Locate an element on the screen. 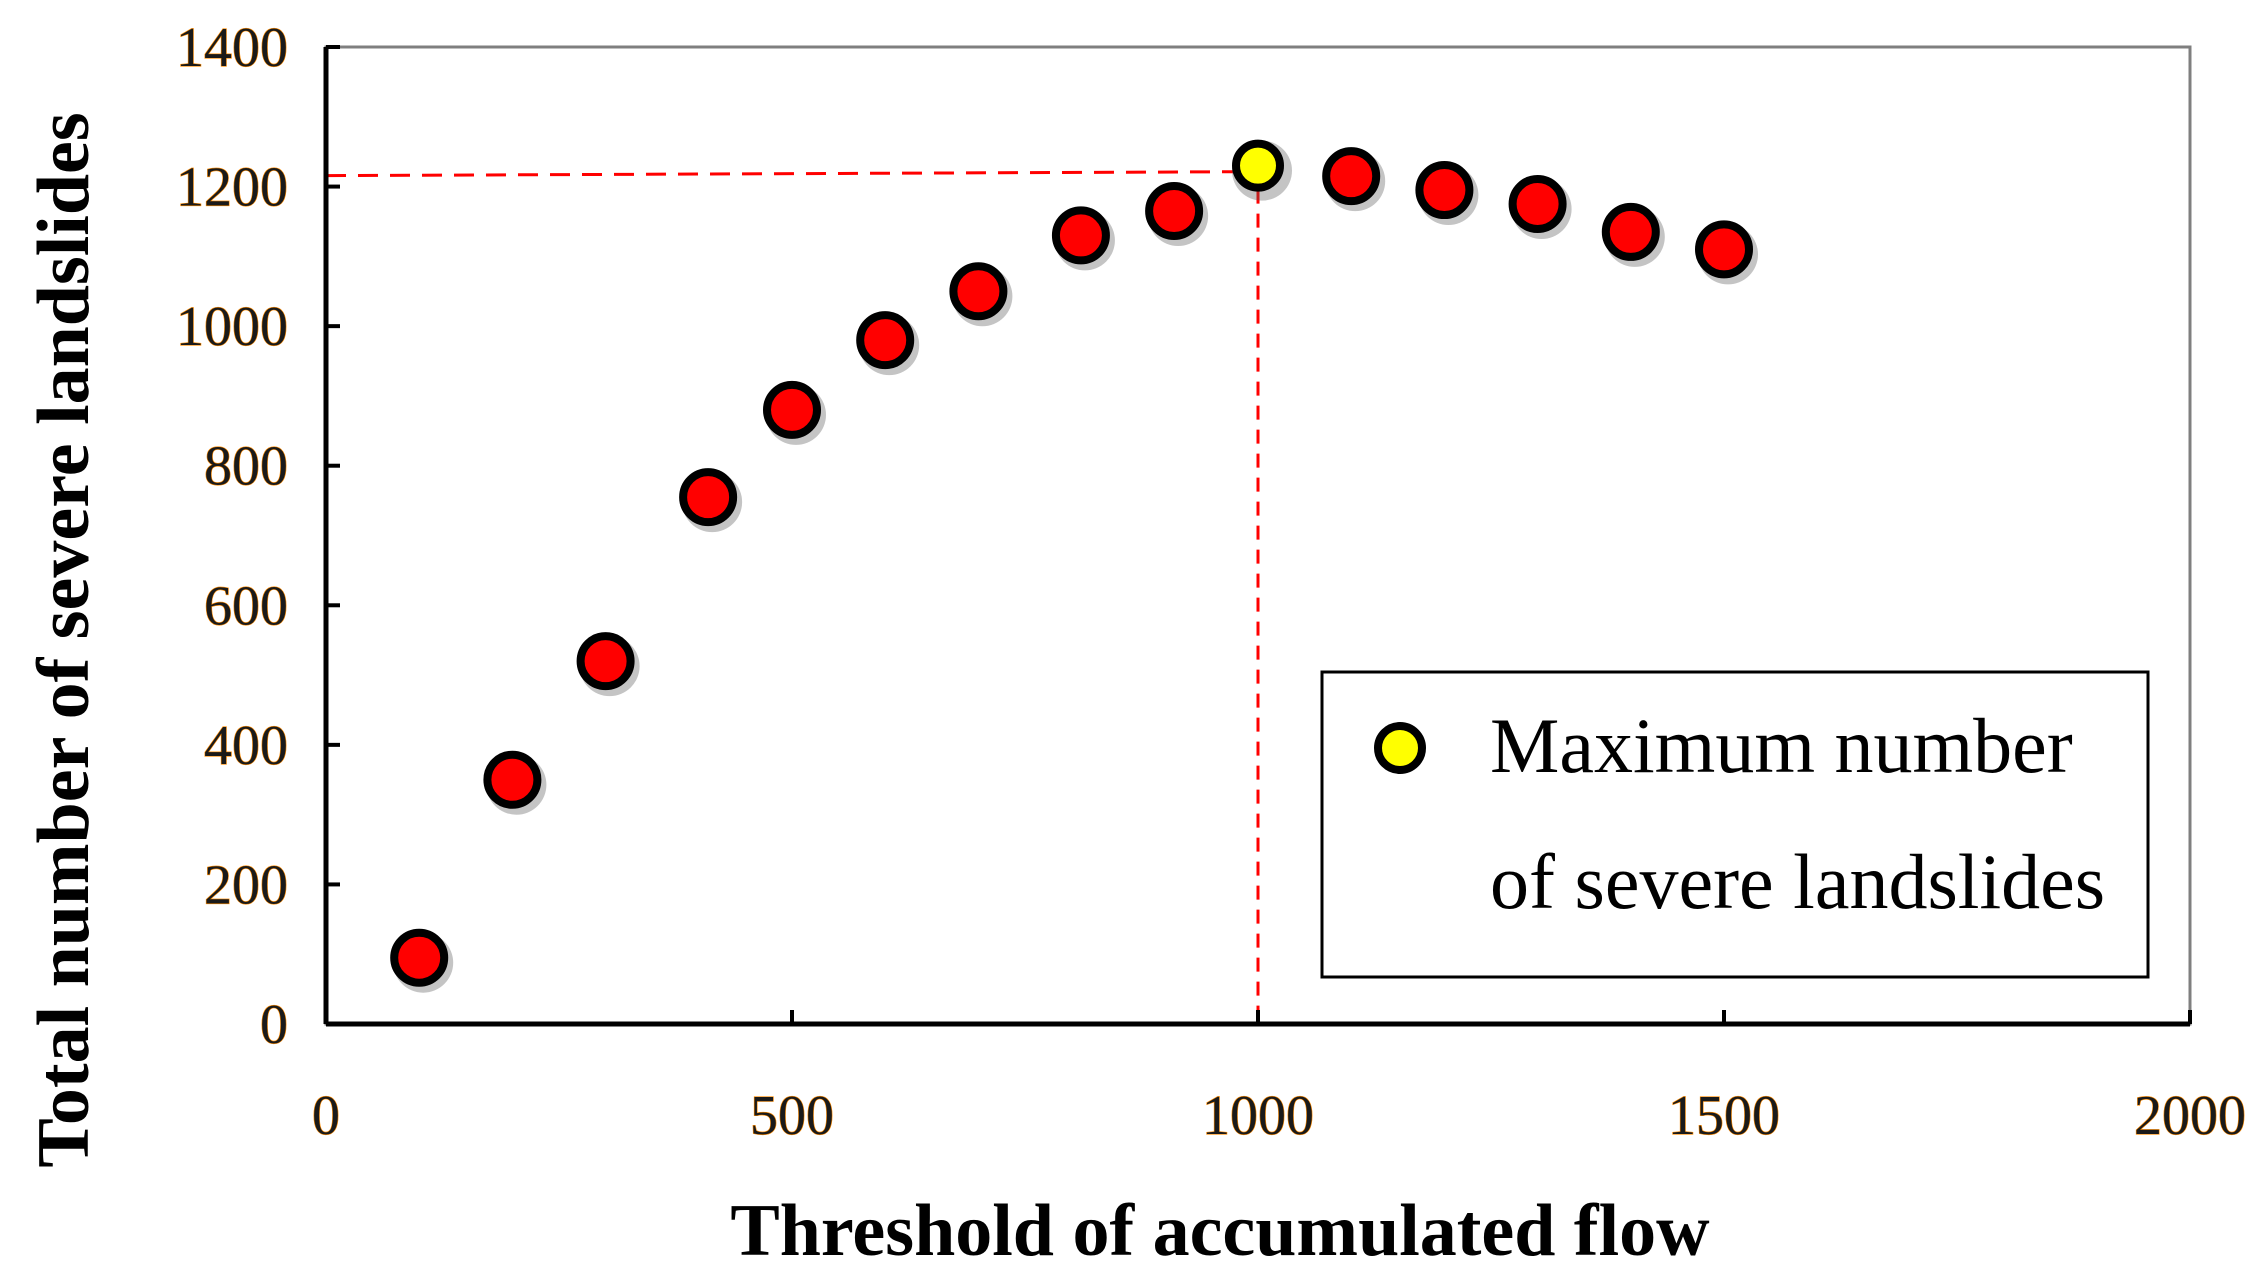 The height and width of the screenshot is (1284, 2260). x-axis-ticks: 0 500 1000 1500 2000 is located at coordinates (1279, 1079).